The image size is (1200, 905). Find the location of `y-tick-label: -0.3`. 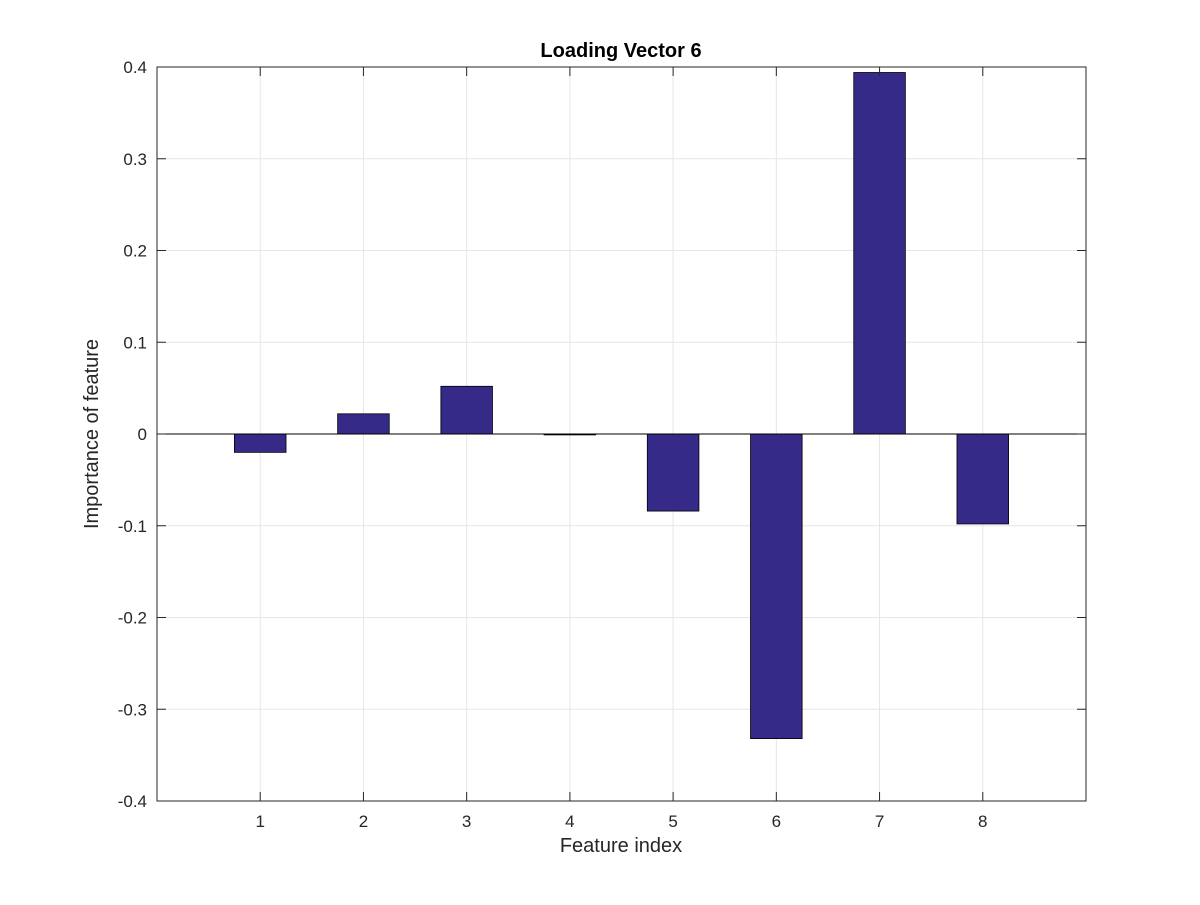

y-tick-label: -0.3 is located at coordinates (132, 709).